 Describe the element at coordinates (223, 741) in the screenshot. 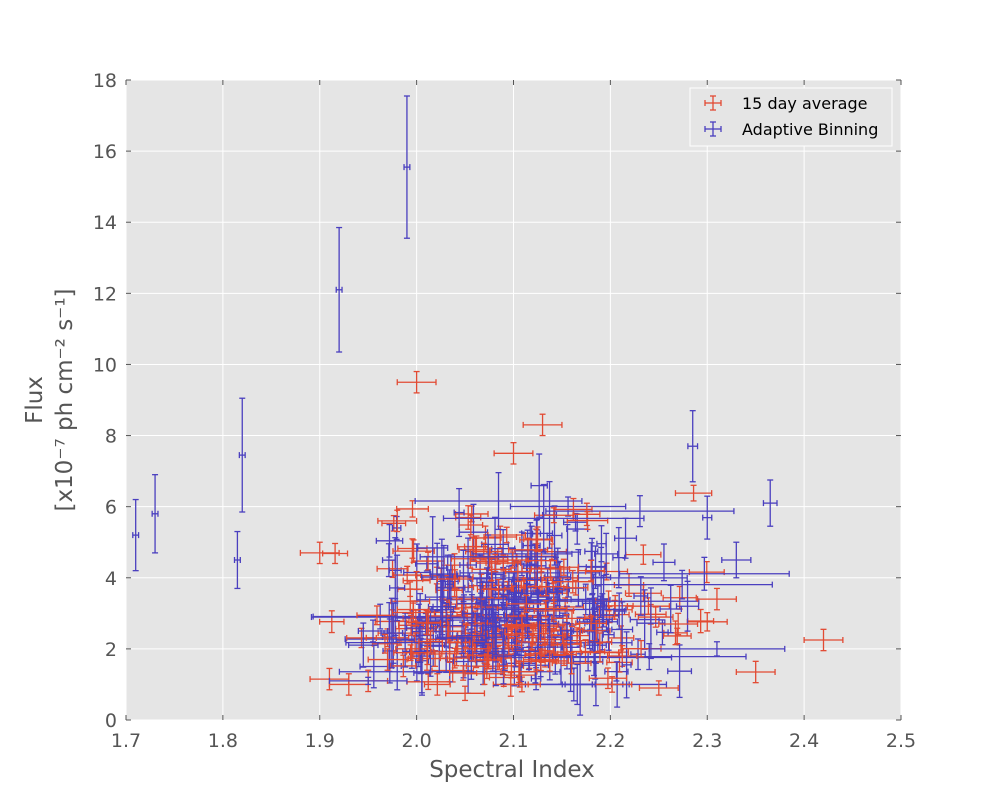

I see `x-tick-label: 1.8` at that location.